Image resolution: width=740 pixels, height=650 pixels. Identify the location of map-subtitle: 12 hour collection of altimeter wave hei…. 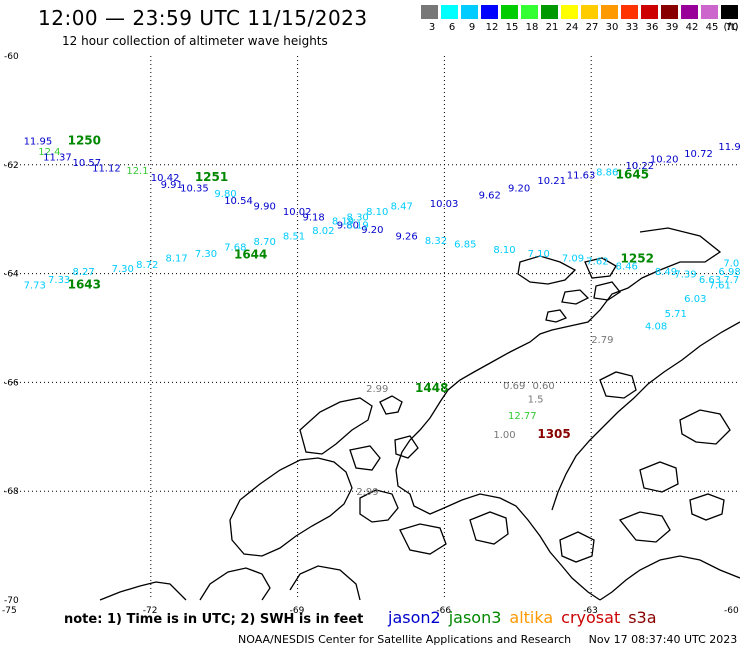
(195, 41).